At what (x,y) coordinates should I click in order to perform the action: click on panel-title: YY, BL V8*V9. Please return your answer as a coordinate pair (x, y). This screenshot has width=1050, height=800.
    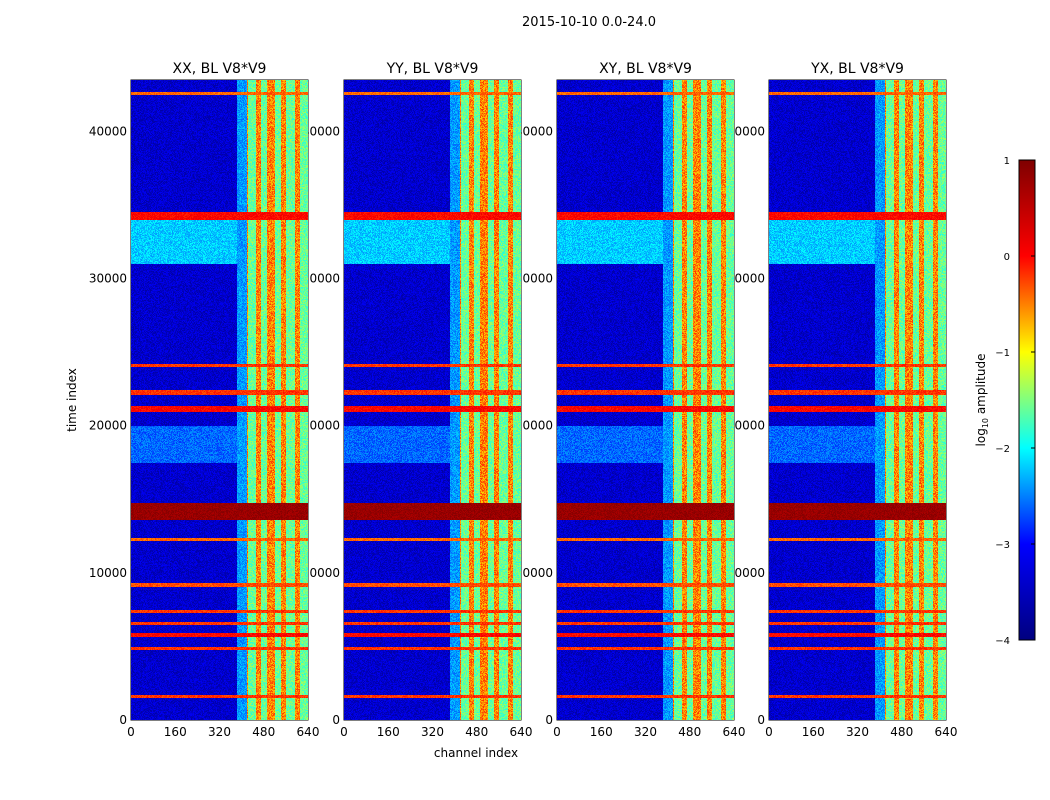
    Looking at the image, I should click on (432, 69).